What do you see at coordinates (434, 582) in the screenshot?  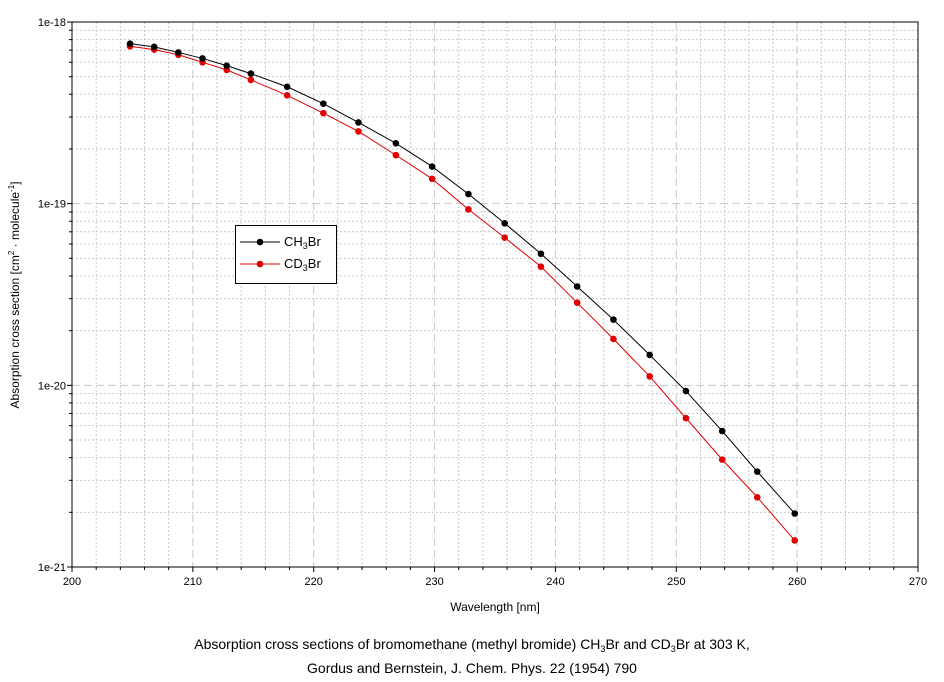 I see `x-tick-label: 230` at bounding box center [434, 582].